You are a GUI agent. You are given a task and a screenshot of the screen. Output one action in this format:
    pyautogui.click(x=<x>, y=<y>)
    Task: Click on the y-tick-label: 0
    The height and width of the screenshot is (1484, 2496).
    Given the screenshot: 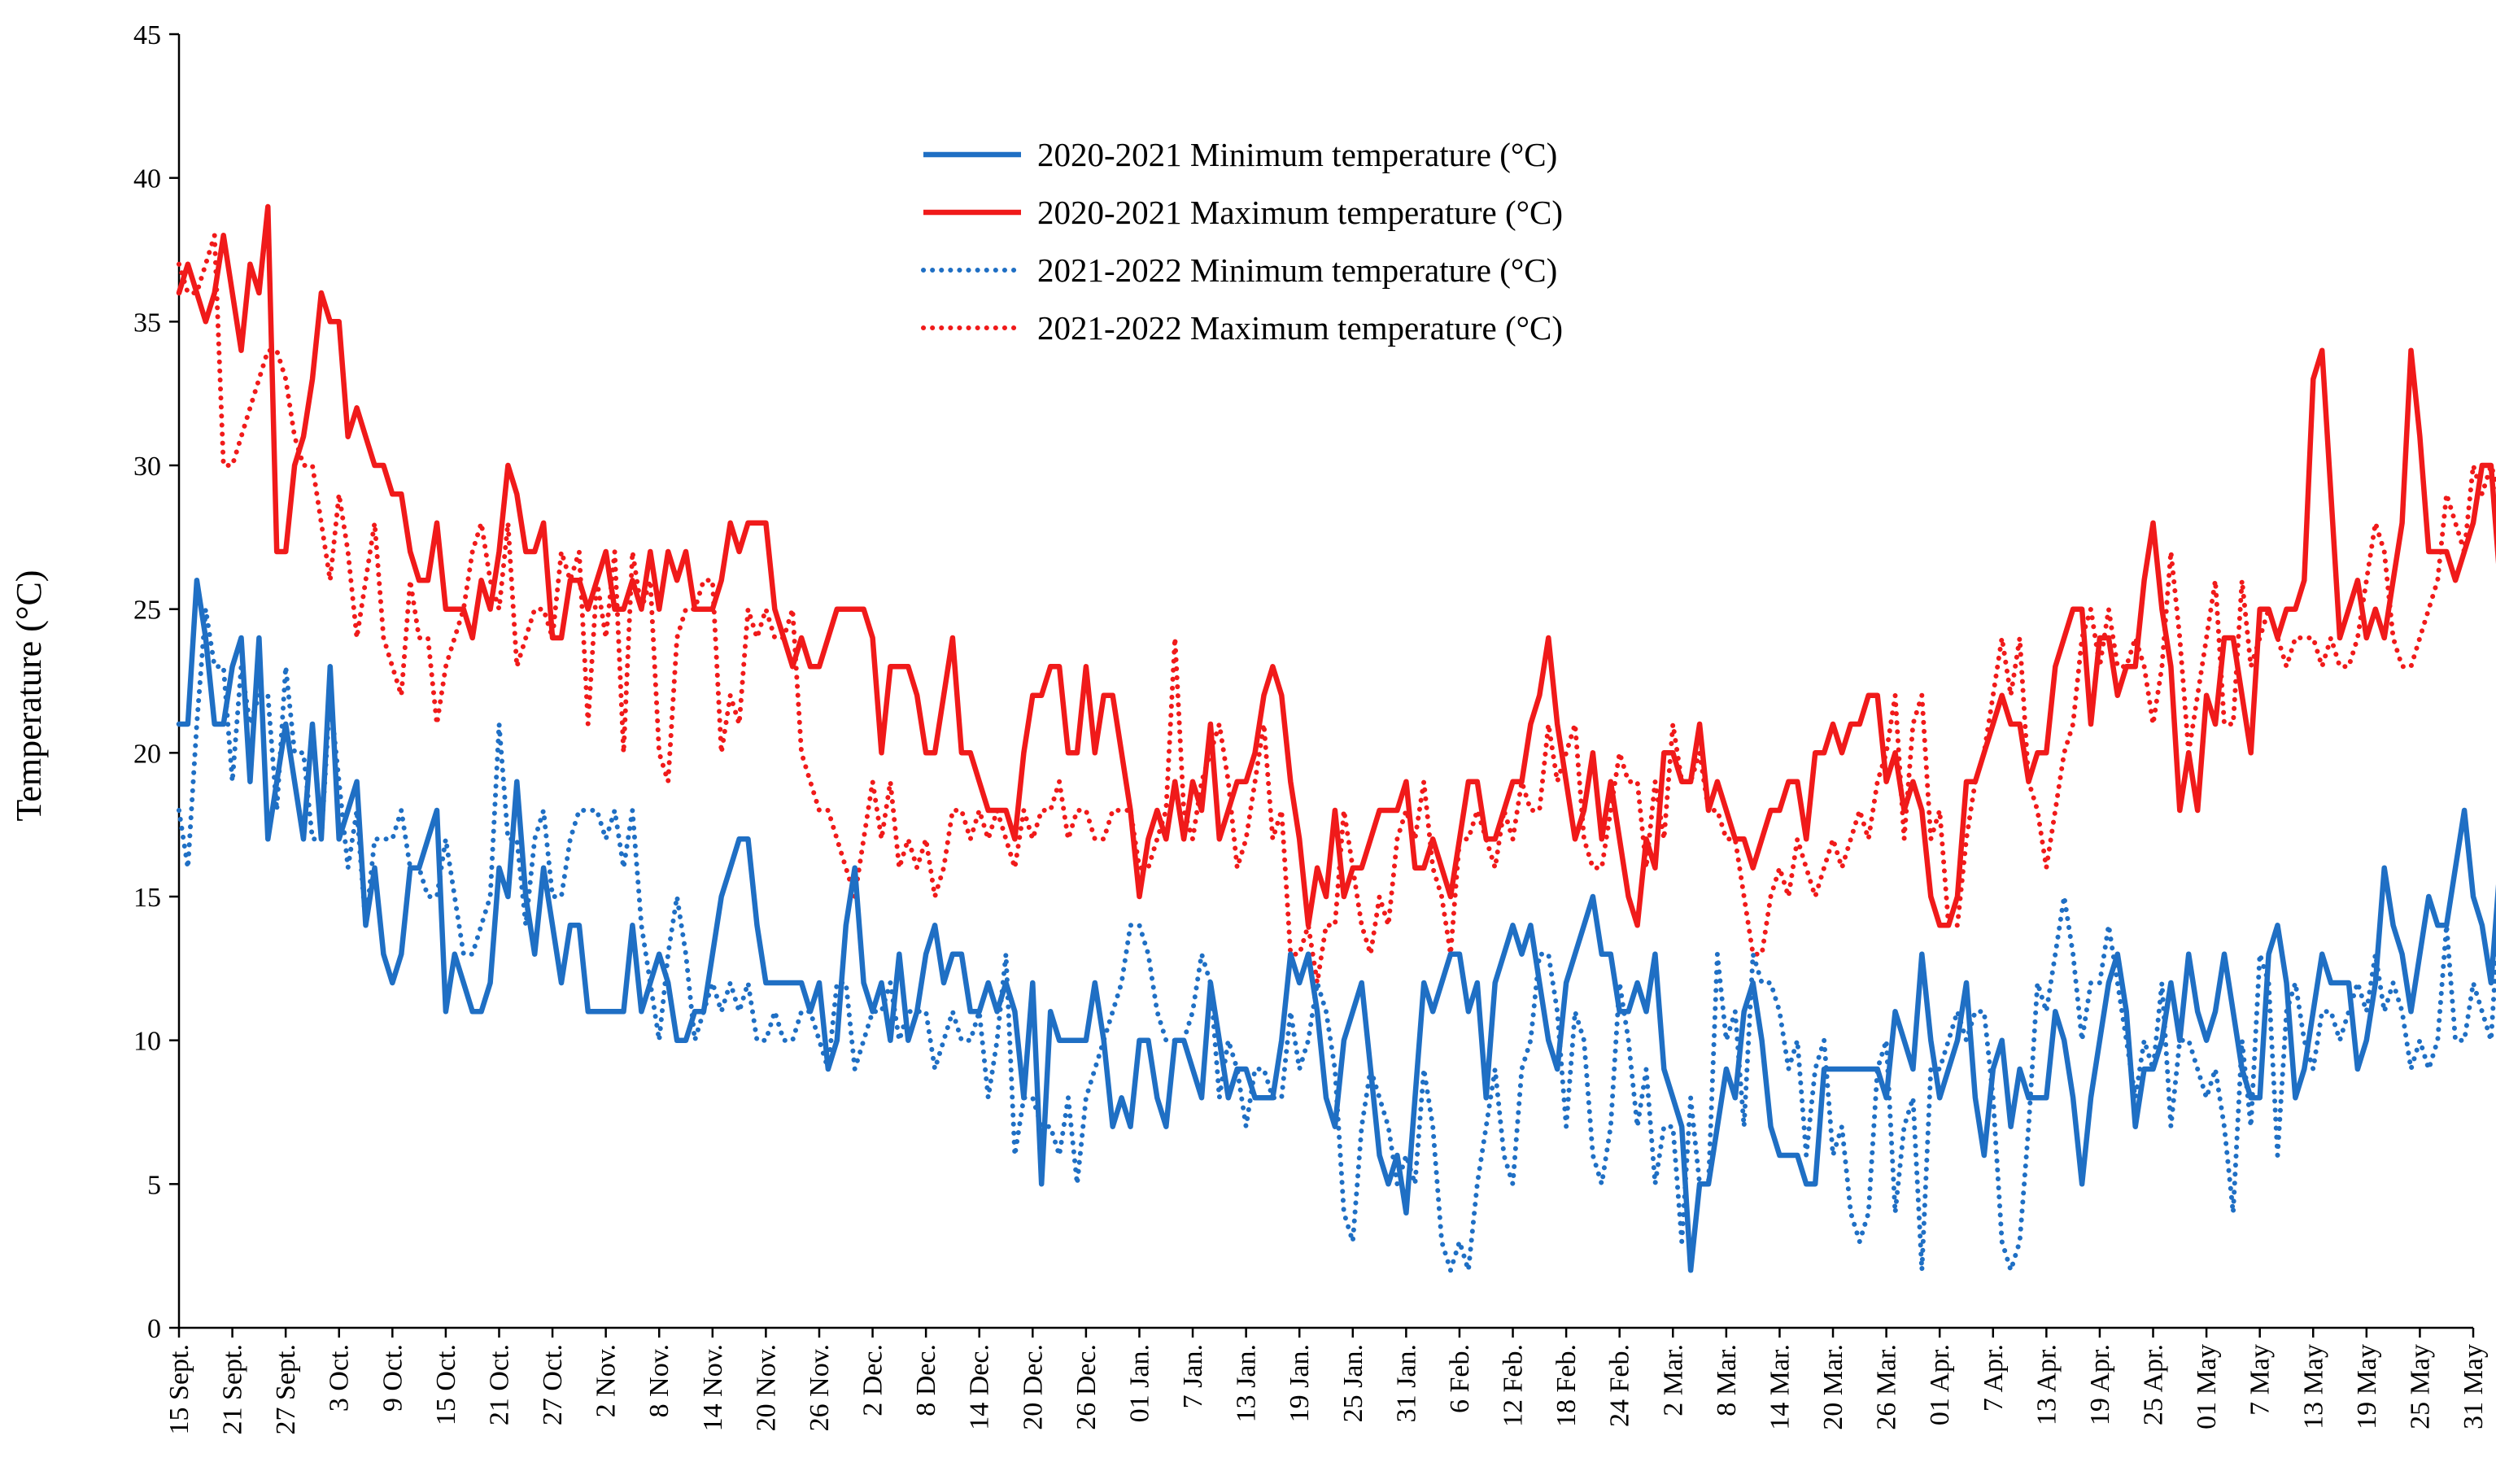 What is the action you would take?
    pyautogui.click(x=154, y=1329)
    